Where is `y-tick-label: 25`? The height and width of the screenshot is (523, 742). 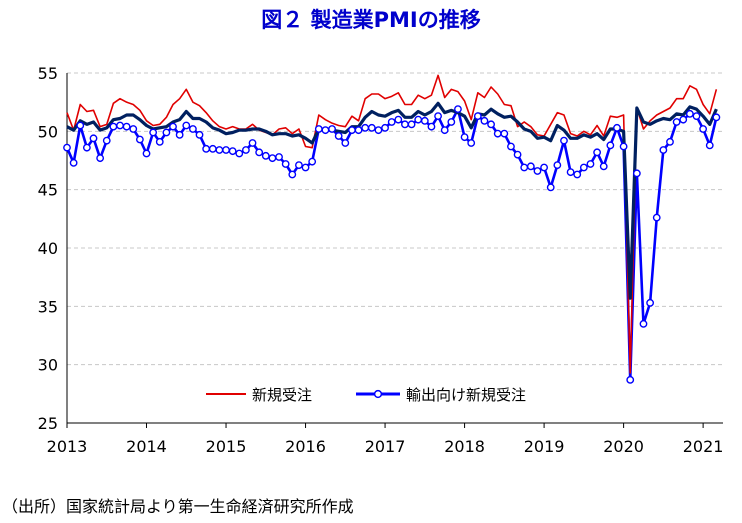
y-tick-label: 25 is located at coordinates (48, 423).